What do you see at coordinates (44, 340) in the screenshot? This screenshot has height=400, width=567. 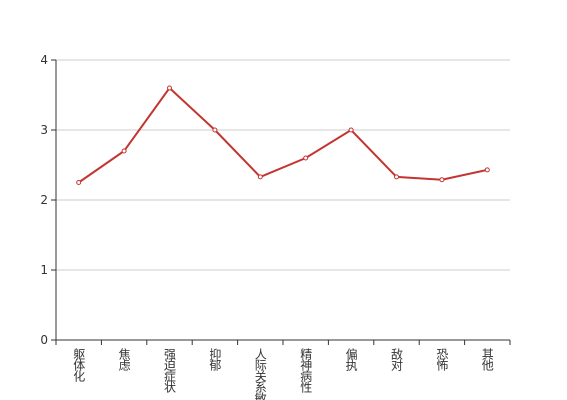 I see `y-tick-label: 0` at bounding box center [44, 340].